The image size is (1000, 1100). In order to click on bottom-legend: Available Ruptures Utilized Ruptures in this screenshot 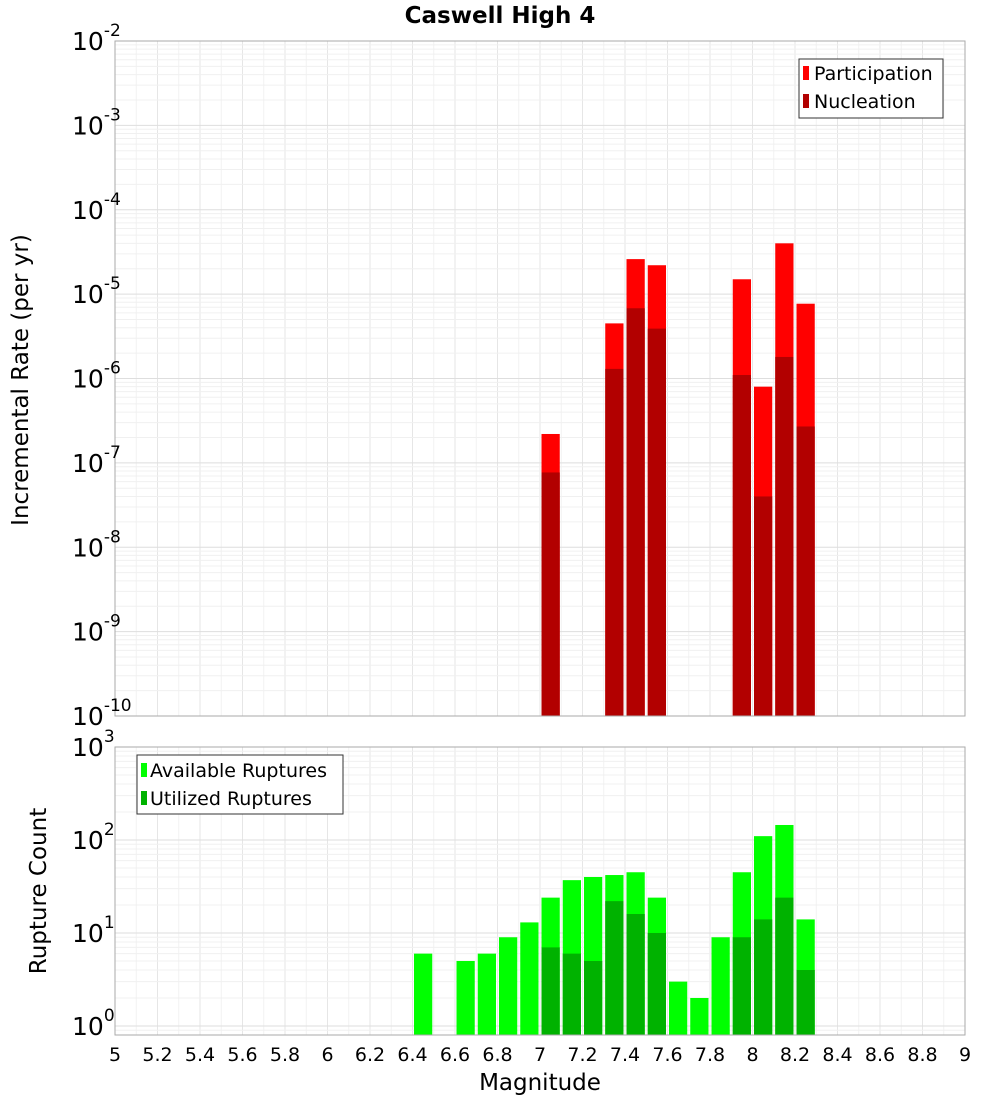, I will do `click(240, 784)`.